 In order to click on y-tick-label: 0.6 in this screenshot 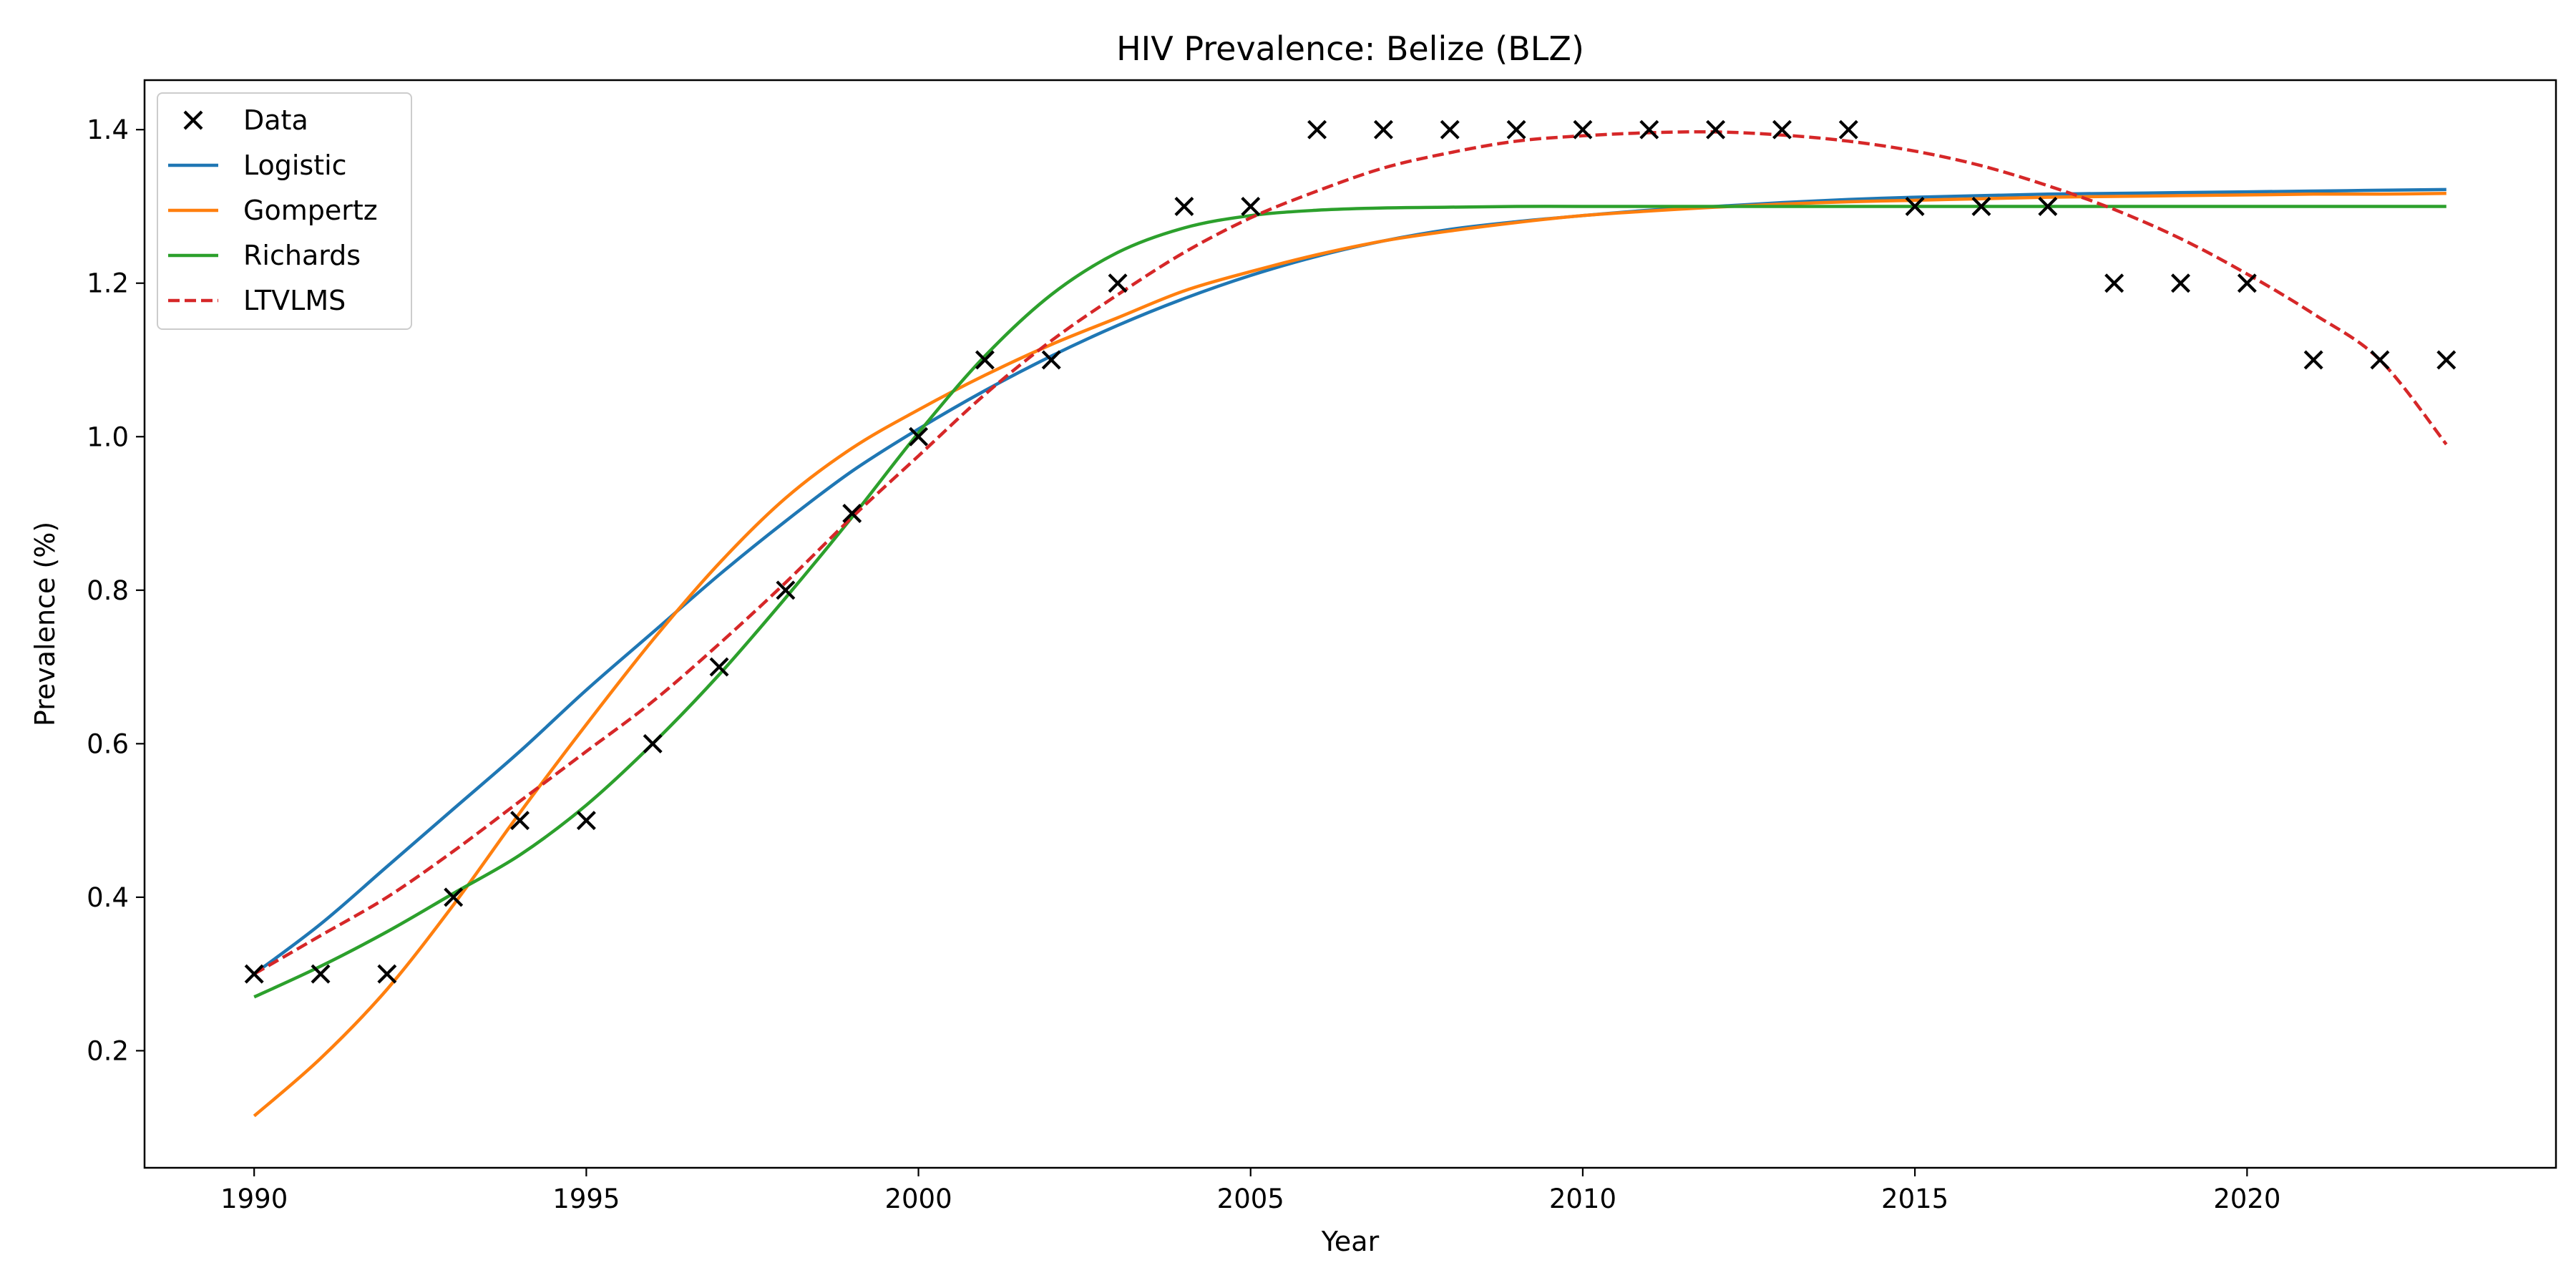, I will do `click(108, 743)`.